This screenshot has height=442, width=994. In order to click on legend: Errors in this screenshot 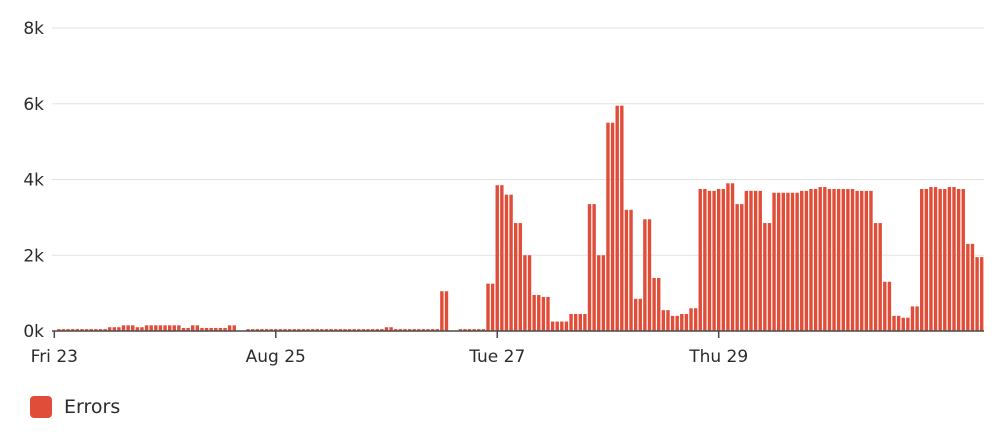, I will do `click(75, 407)`.